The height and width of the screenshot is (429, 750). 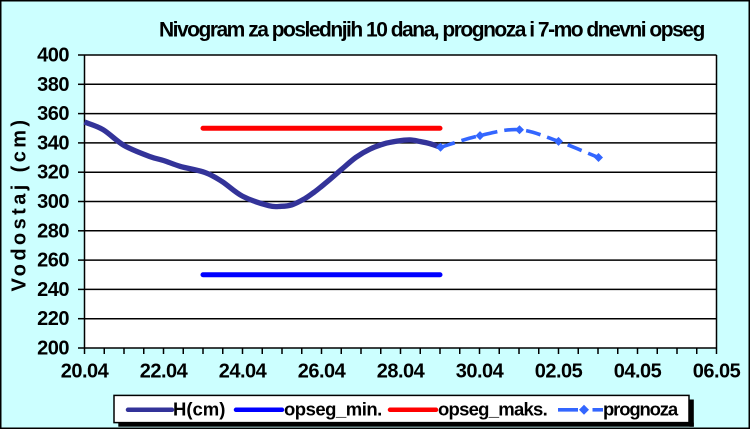 What do you see at coordinates (53, 143) in the screenshot?
I see `svg-text: 340` at bounding box center [53, 143].